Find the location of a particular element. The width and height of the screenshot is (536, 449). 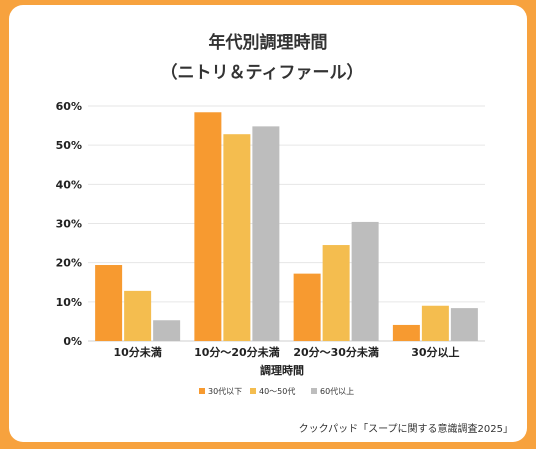

legend-label: 60代以上 is located at coordinates (337, 391).